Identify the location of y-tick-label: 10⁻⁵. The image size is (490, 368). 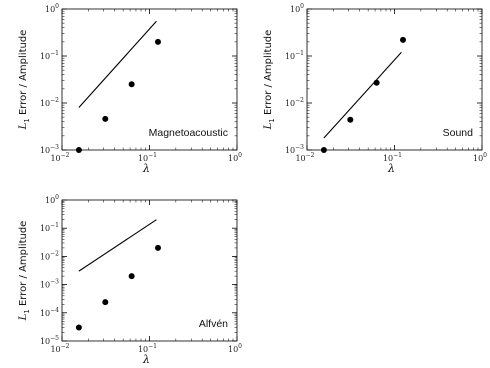
(49, 340).